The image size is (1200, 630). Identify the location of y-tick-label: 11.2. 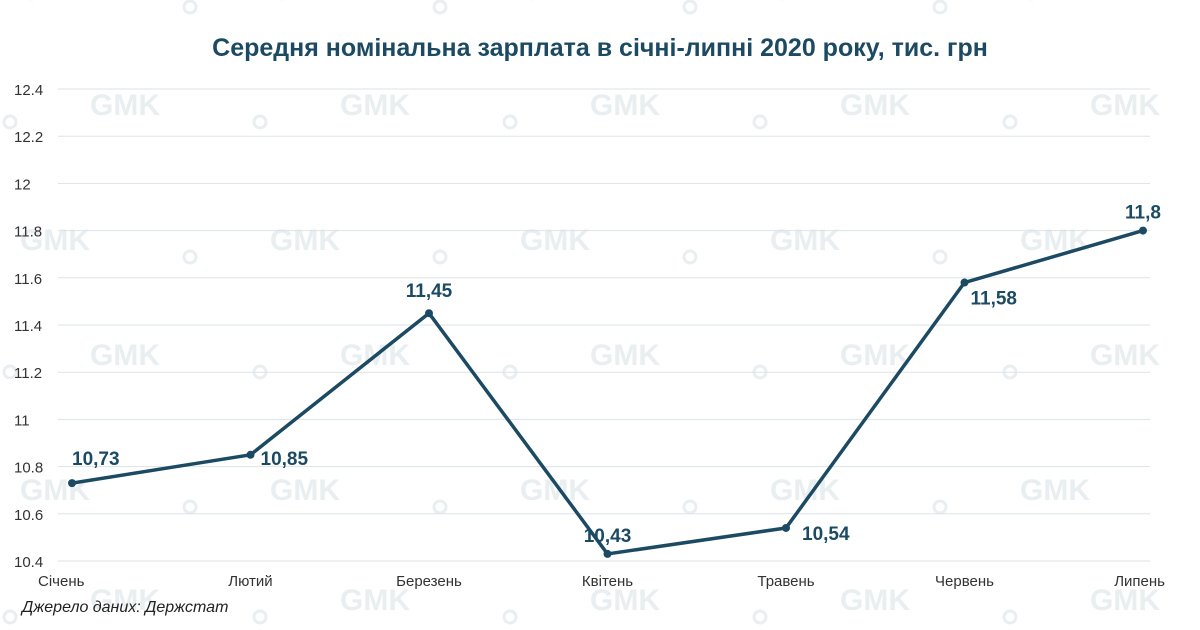
(28, 373).